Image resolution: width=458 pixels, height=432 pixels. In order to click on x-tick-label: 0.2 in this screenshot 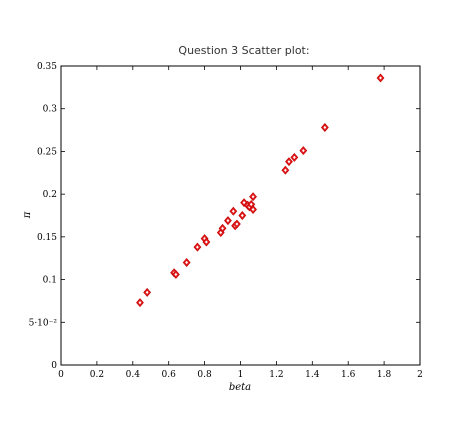, I will do `click(97, 375)`.